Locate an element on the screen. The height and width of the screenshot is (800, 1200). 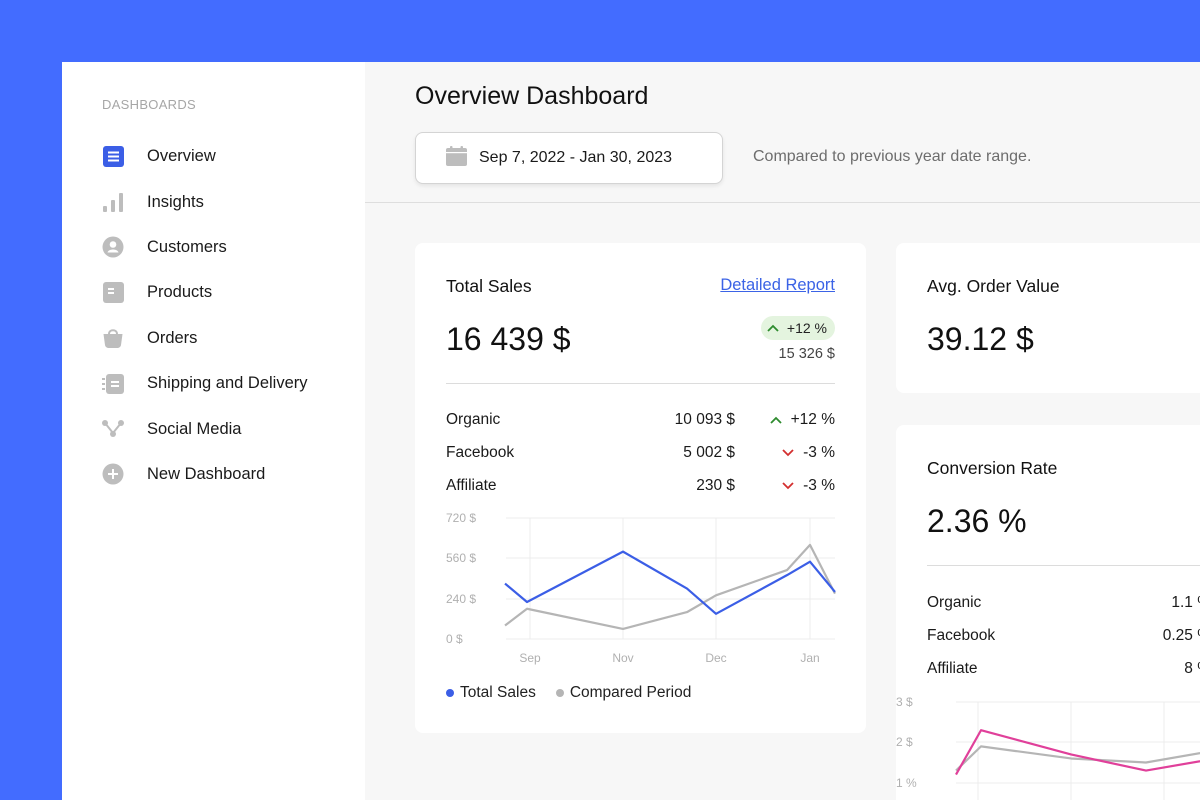
y-tick-label: 1 % is located at coordinates (906, 783).